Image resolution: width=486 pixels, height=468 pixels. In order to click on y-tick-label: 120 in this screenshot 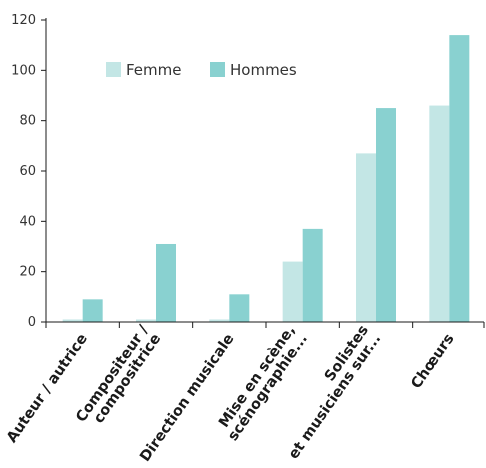, I will do `click(23, 20)`.